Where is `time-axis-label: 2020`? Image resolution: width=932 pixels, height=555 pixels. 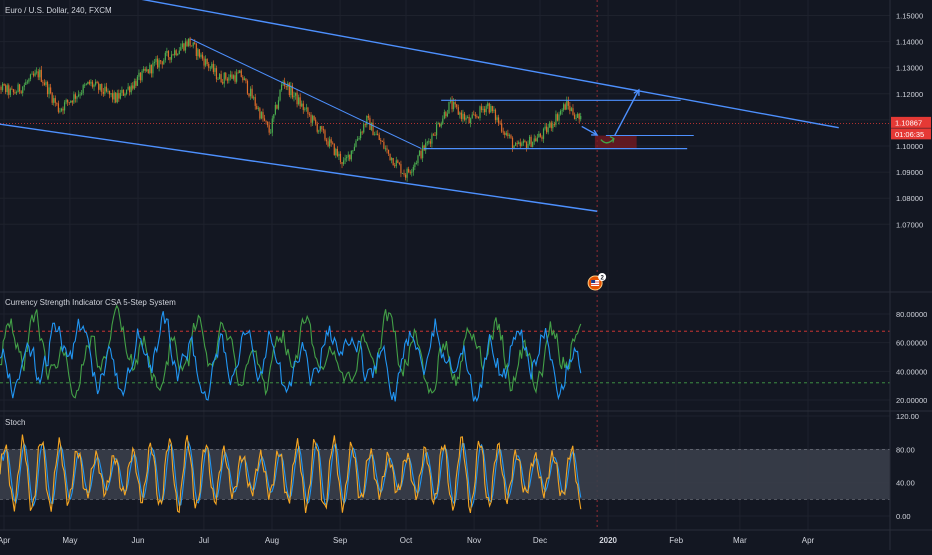
time-axis-label: 2020 is located at coordinates (608, 540).